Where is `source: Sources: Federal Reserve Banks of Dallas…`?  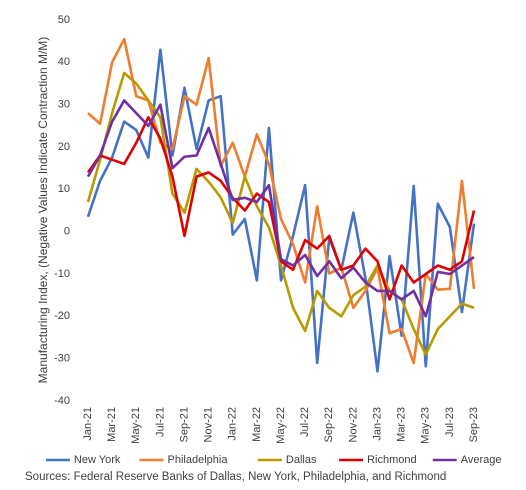 source: Sources: Federal Reserve Banks of Dallas… is located at coordinates (235, 477).